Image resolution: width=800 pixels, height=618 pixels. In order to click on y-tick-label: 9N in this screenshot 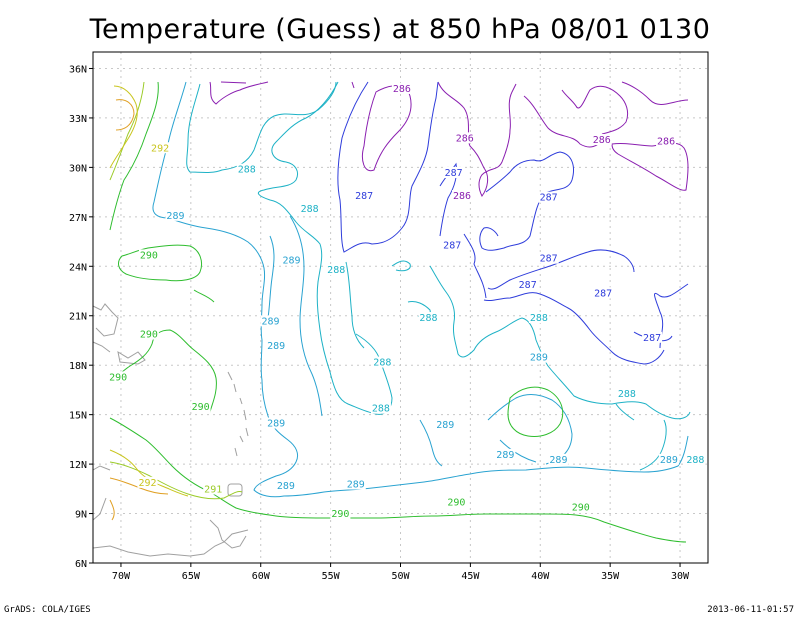, I will do `click(81, 515)`.